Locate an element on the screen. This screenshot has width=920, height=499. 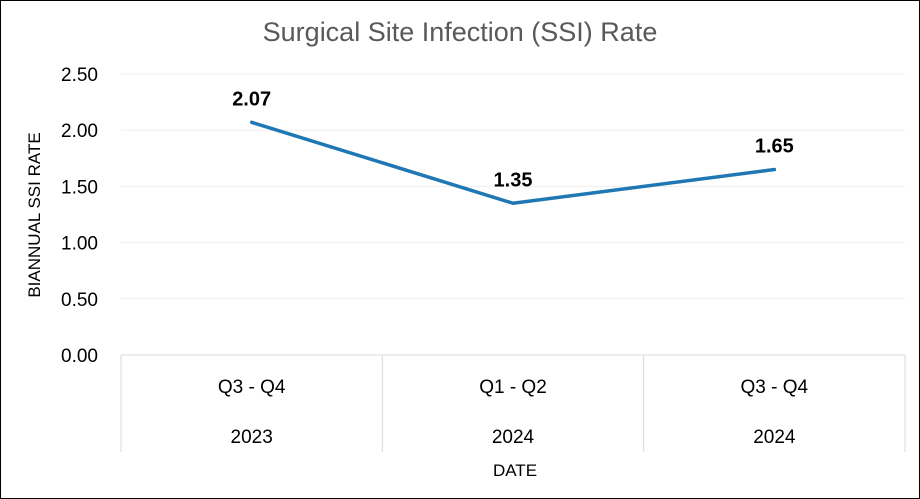
series-group is located at coordinates (513, 163).